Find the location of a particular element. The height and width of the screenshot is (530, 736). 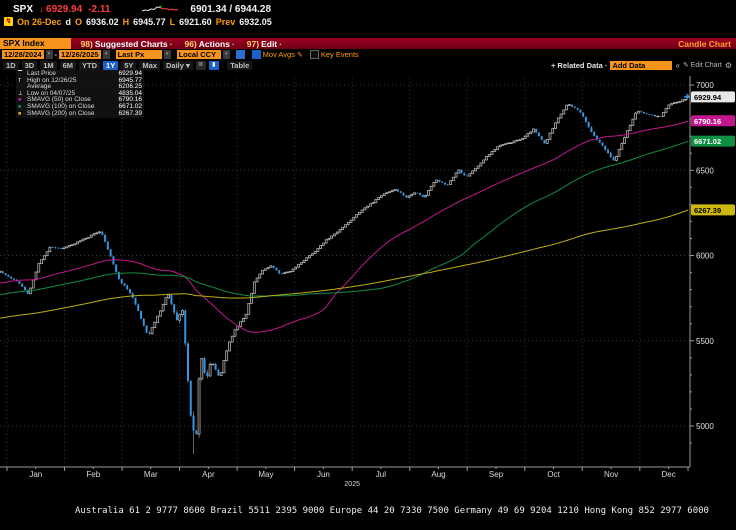

low-label: L is located at coordinates (172, 21).